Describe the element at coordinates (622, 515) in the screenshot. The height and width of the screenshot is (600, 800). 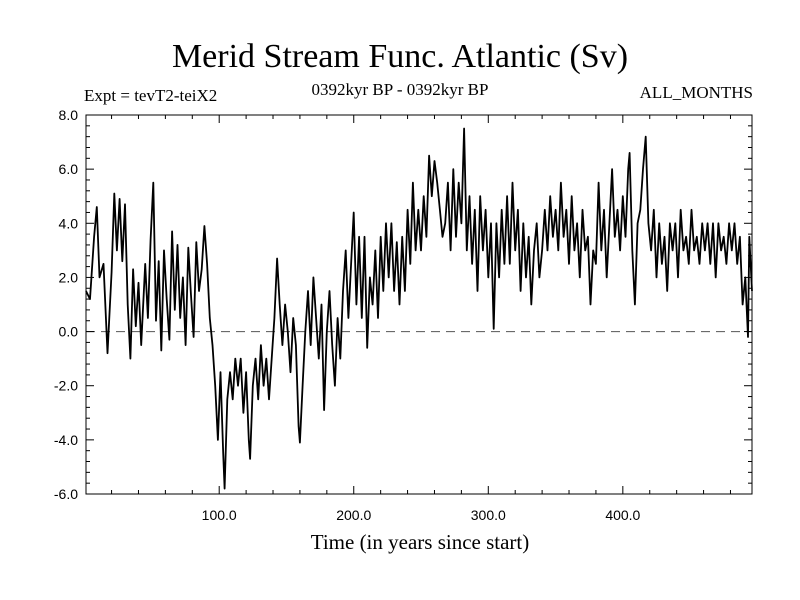
I see `x-tick-label: 400.0` at that location.